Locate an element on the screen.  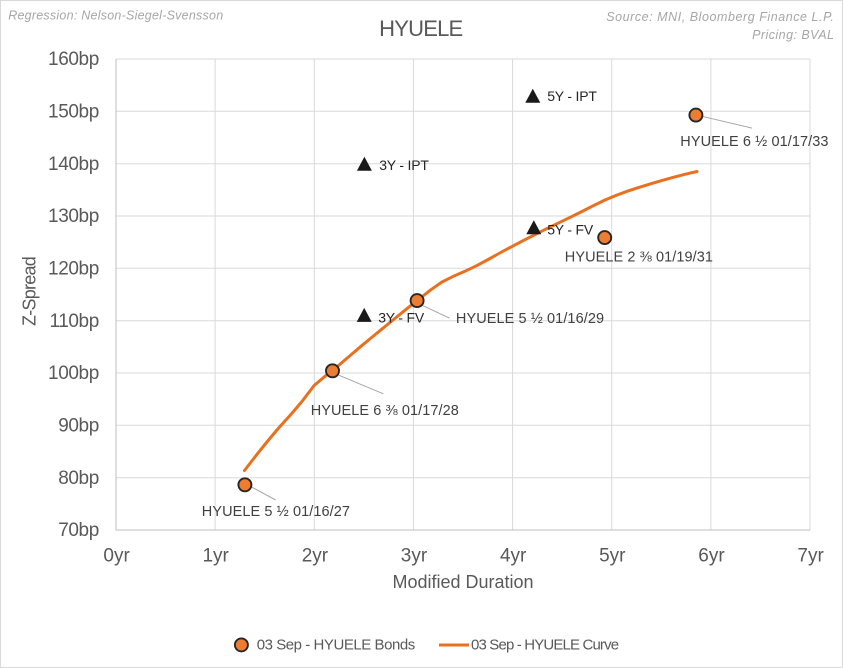
svg-text: 3Y - IPT is located at coordinates (404, 165).